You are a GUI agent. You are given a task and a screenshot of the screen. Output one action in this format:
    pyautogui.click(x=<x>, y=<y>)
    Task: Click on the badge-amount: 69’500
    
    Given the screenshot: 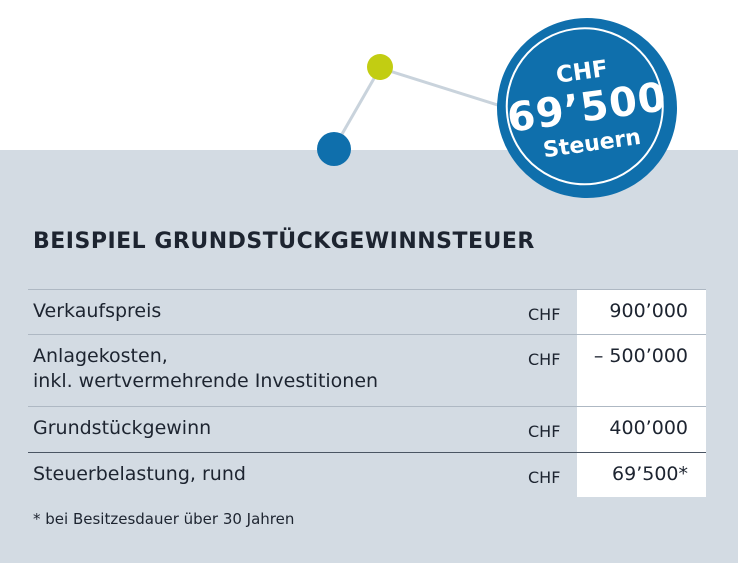 What is the action you would take?
    pyautogui.click(x=587, y=107)
    